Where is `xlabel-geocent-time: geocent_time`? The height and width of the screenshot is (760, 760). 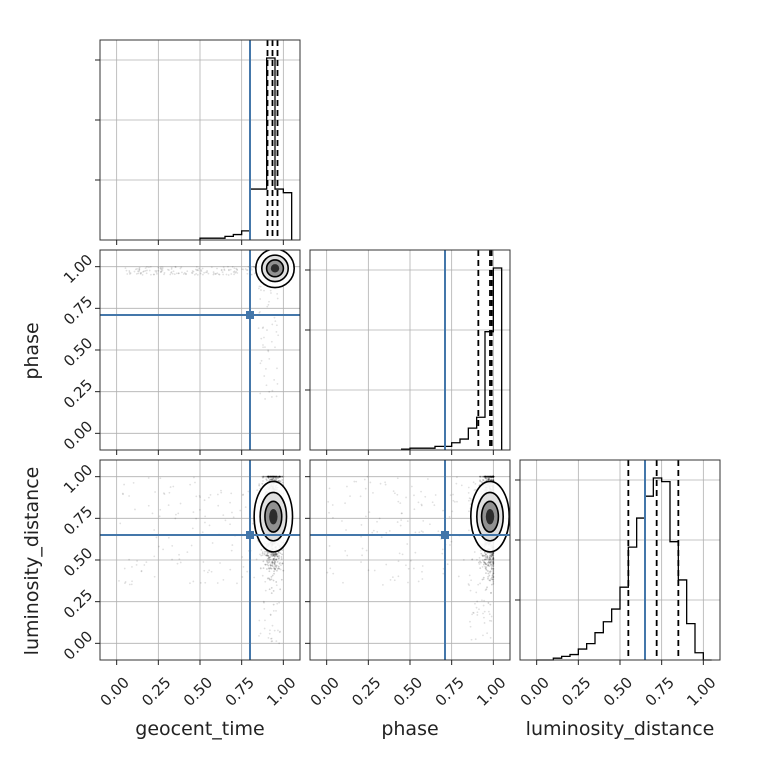
xlabel-geocent-time: geocent_time is located at coordinates (199, 729).